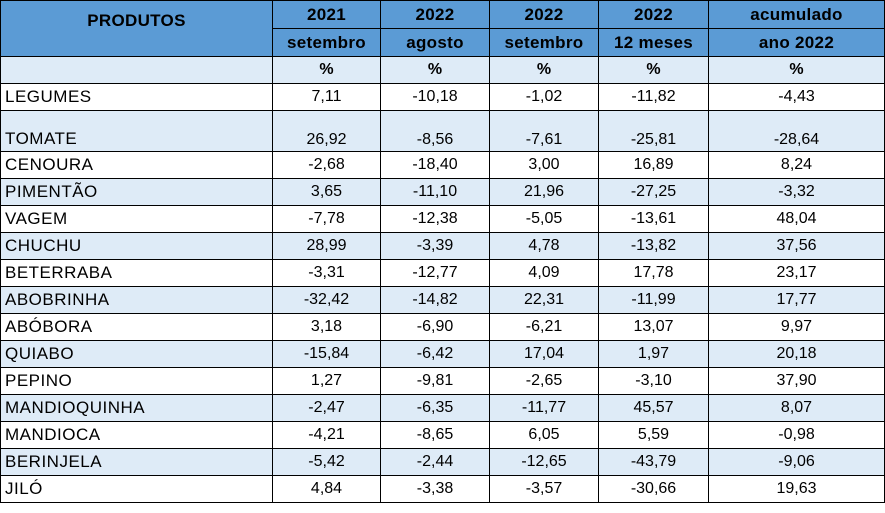  I want to click on value-cell: -32,42, so click(326, 300).